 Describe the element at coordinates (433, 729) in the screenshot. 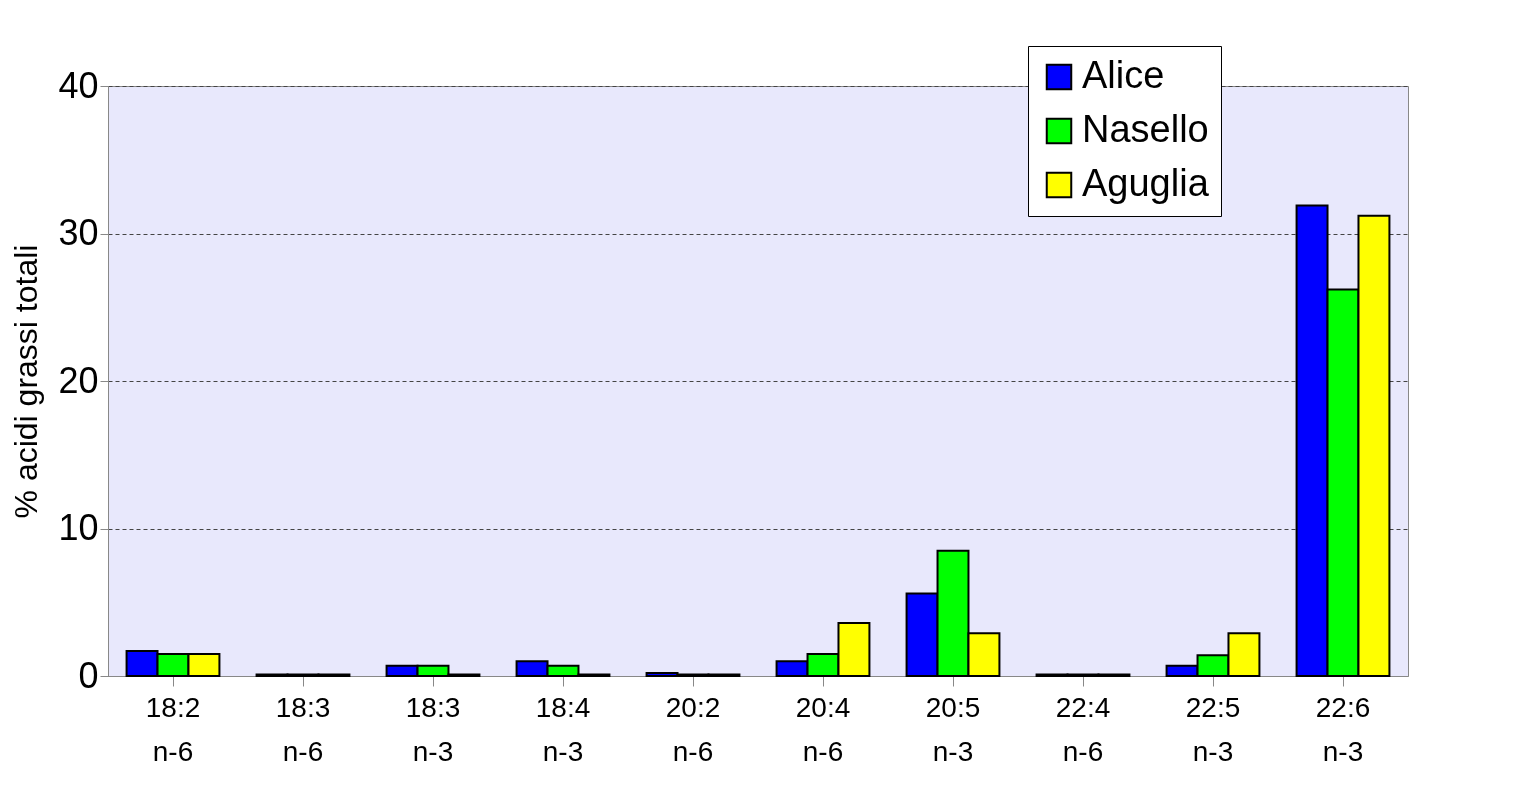

I see `x-tick-label: 18:3 n-3` at that location.